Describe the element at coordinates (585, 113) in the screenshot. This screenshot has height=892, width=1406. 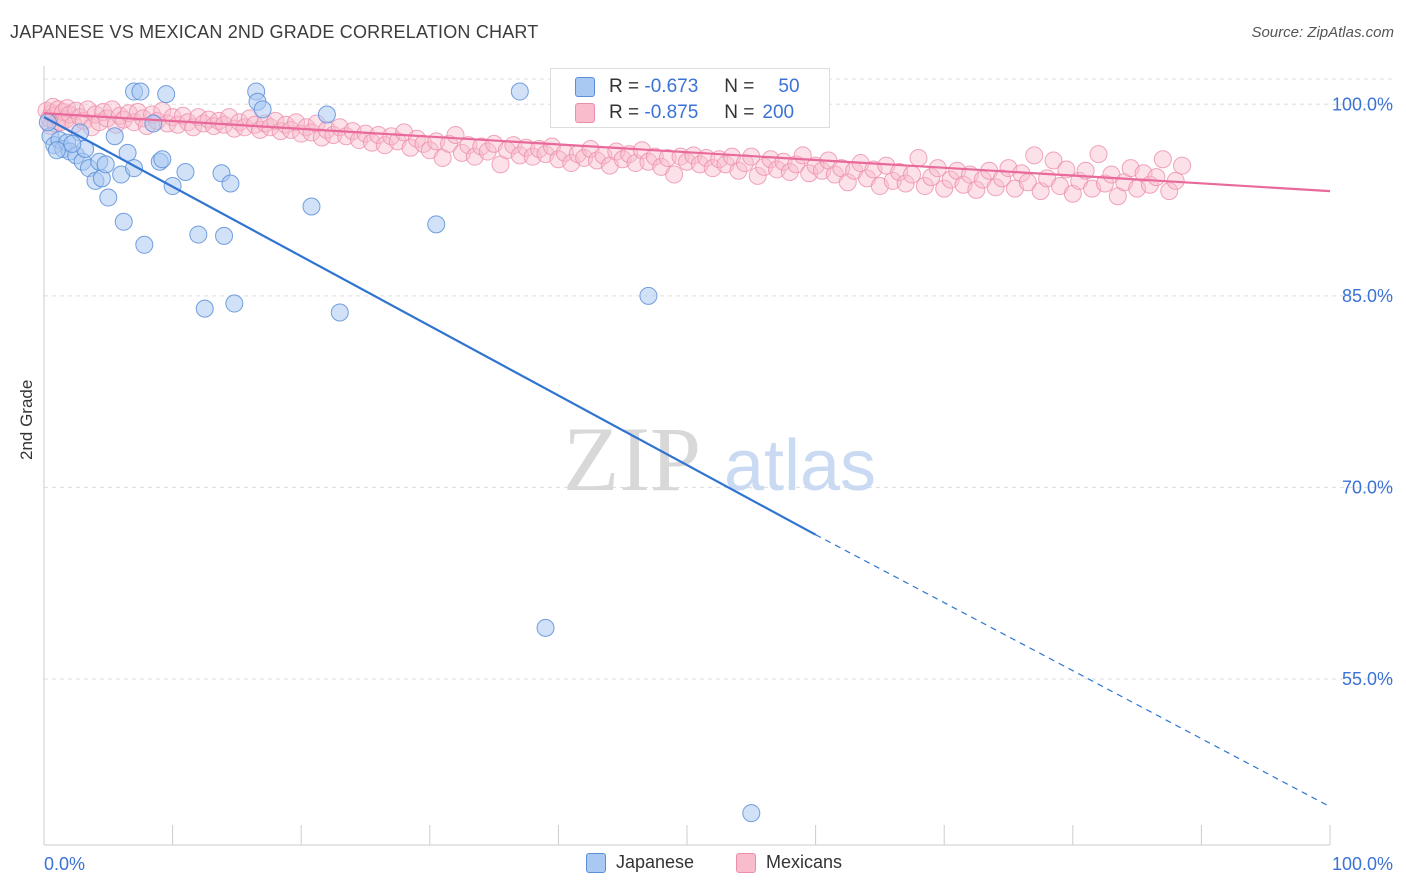
I see `mexicans-swatch` at that location.